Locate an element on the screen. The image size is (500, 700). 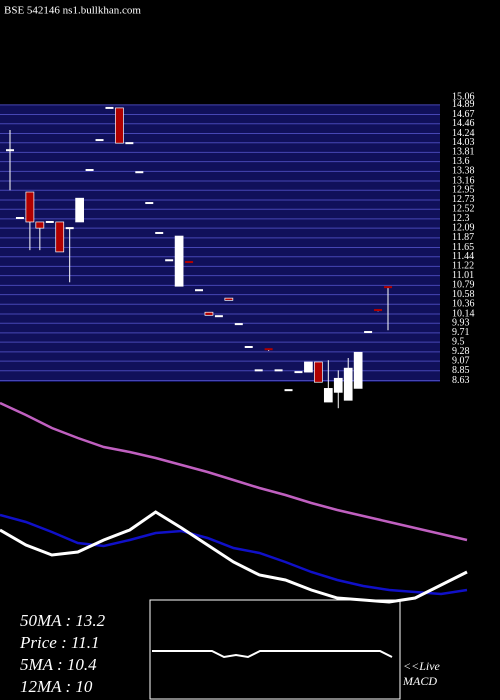
y-tick-label: 13.16 is located at coordinates (463, 180).